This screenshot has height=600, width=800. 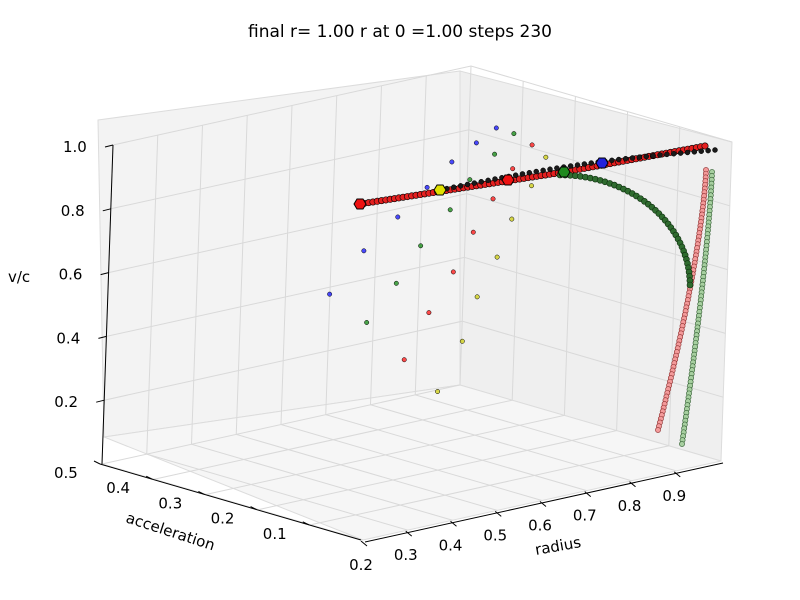 What do you see at coordinates (630, 506) in the screenshot?
I see `x-tick-label: 0.8` at bounding box center [630, 506].